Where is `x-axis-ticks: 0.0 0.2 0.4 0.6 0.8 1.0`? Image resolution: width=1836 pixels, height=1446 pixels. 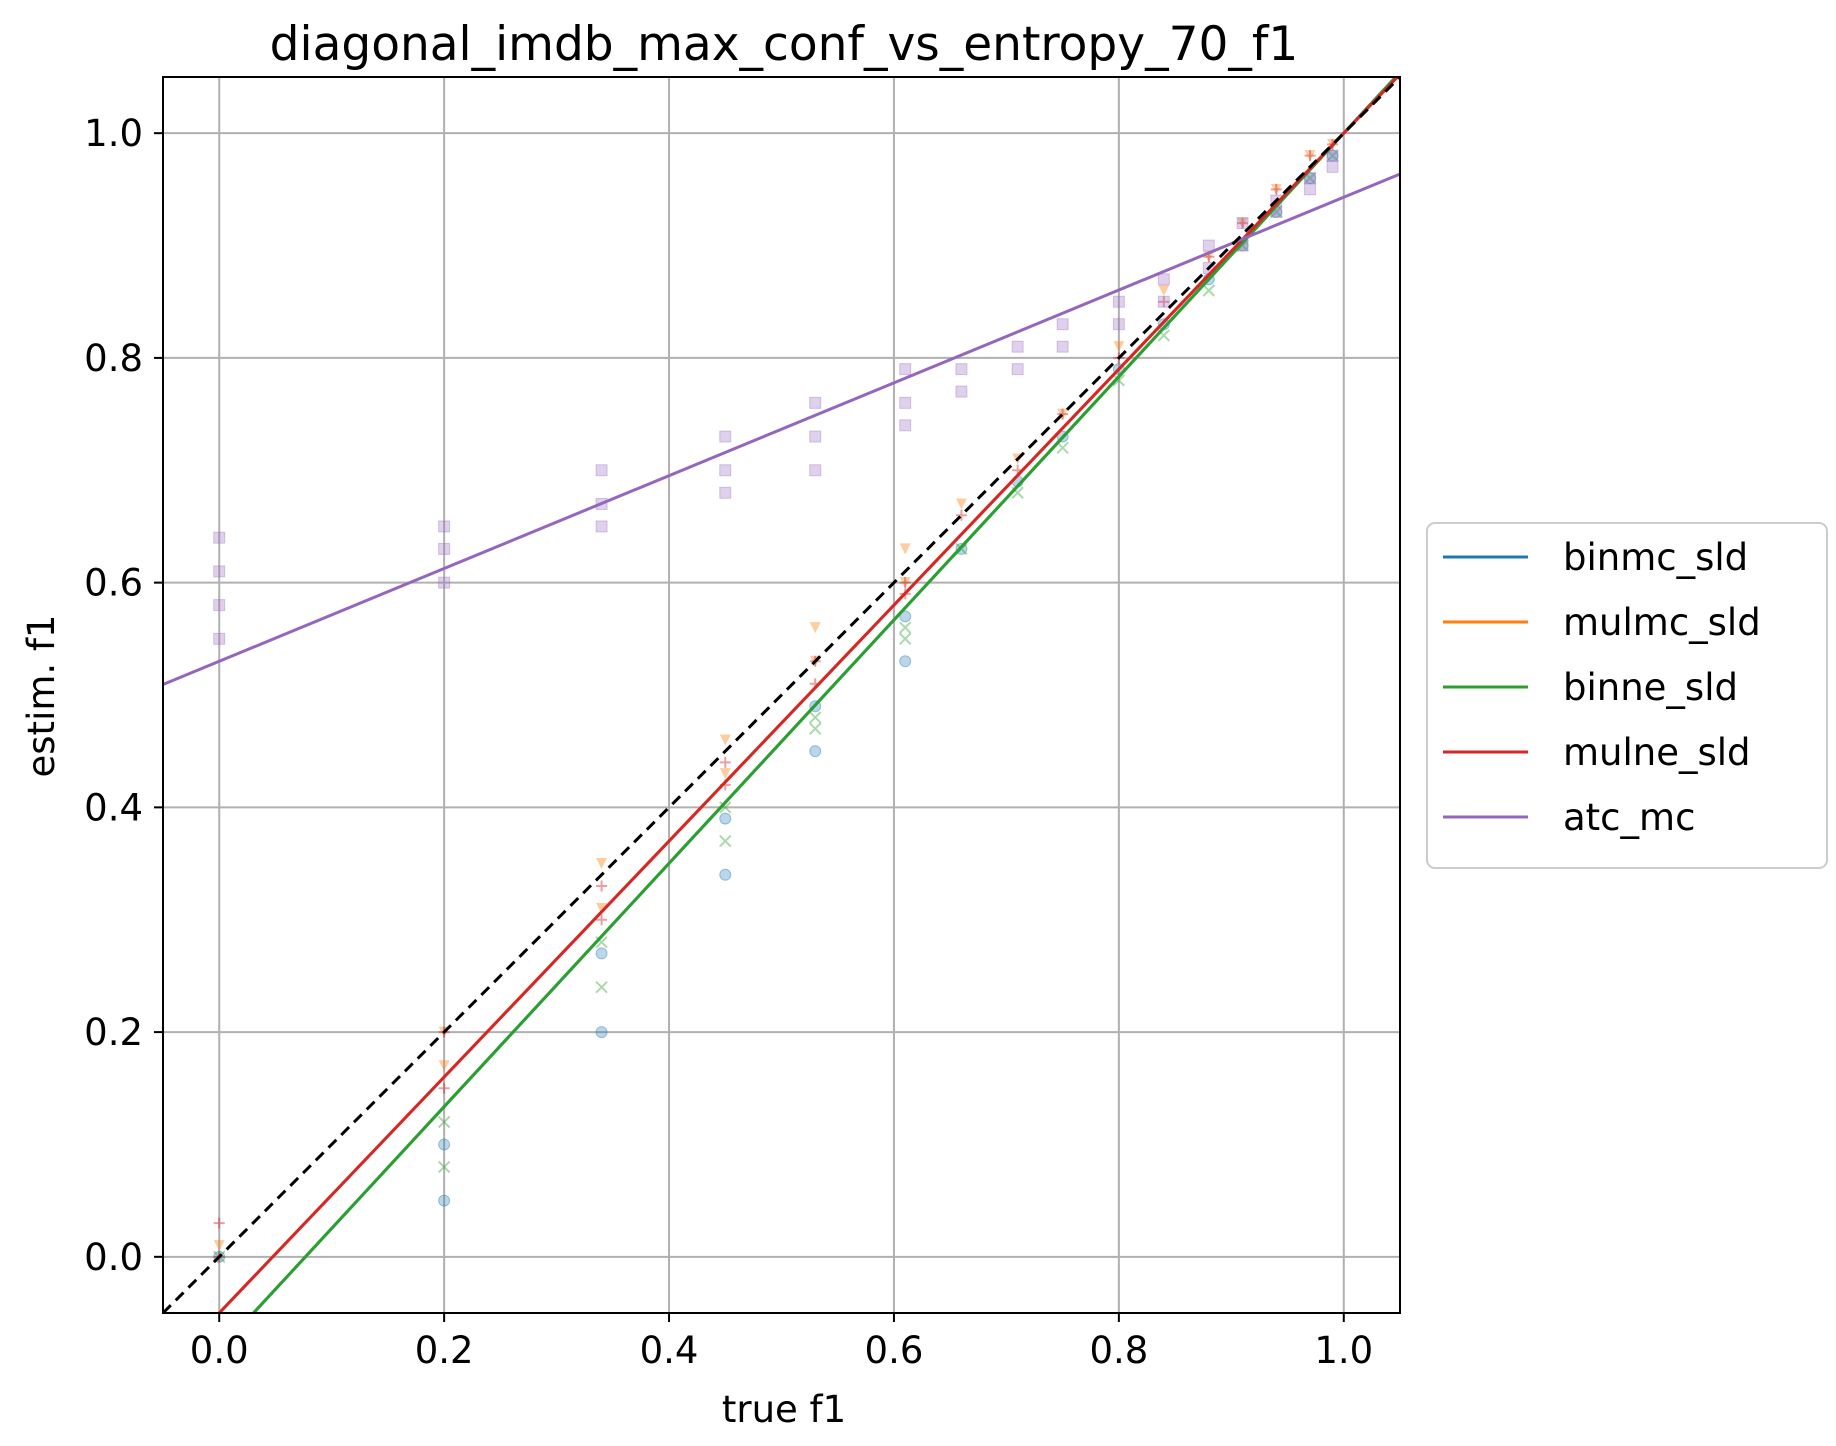
x-axis-ticks: 0.0 0.2 0.4 0.6 0.8 1.0 is located at coordinates (781, 1342).